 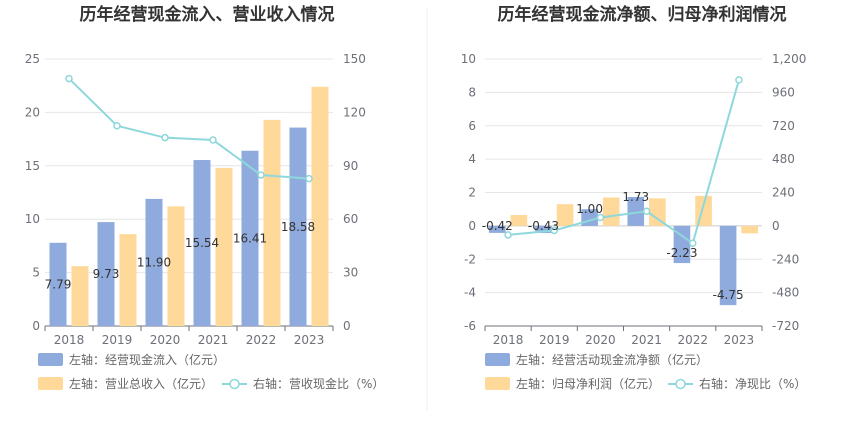 What do you see at coordinates (681, 253) in the screenshot?
I see `bar-data-label: -2.23` at bounding box center [681, 253].